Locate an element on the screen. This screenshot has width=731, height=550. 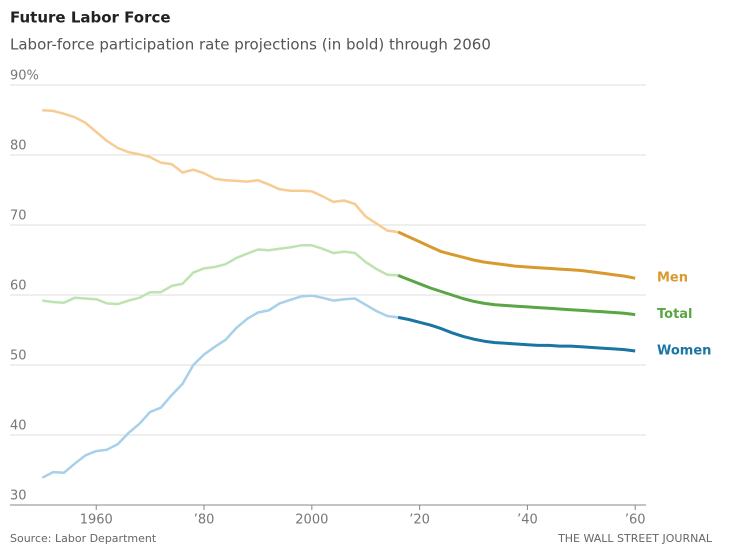
y-tick-label: 60 is located at coordinates (18, 286).